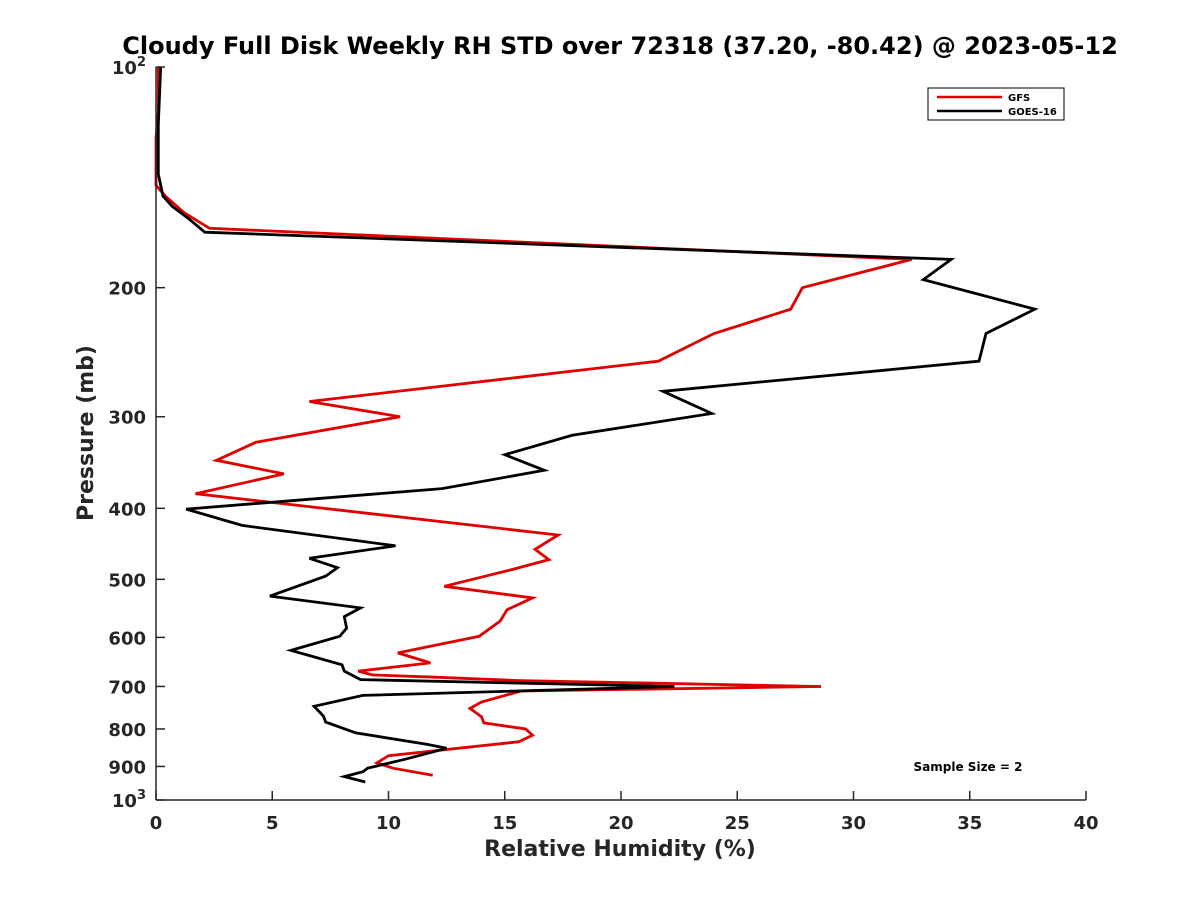 The image size is (1200, 900). I want to click on y-tick-label: 10³, so click(129, 800).